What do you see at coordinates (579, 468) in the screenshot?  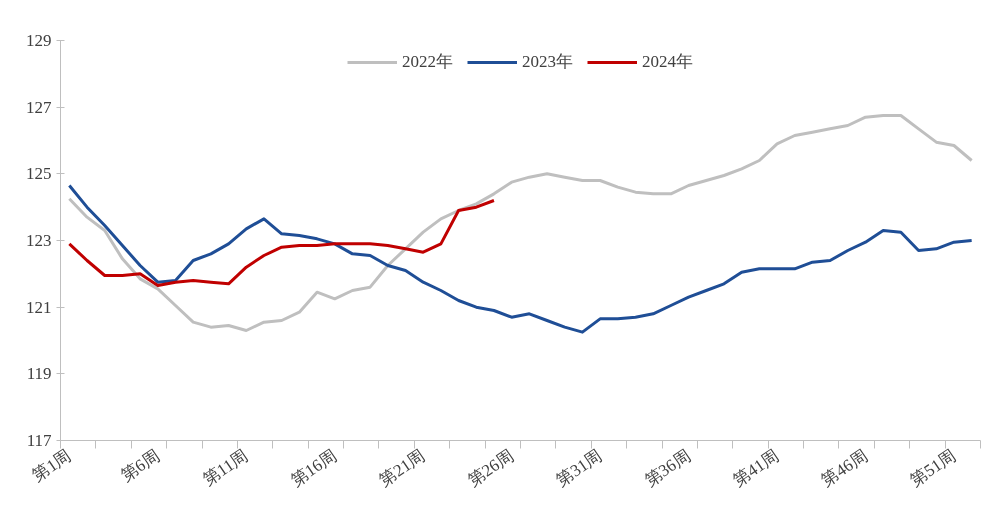 I see `x-tick-label: 第31周` at bounding box center [579, 468].